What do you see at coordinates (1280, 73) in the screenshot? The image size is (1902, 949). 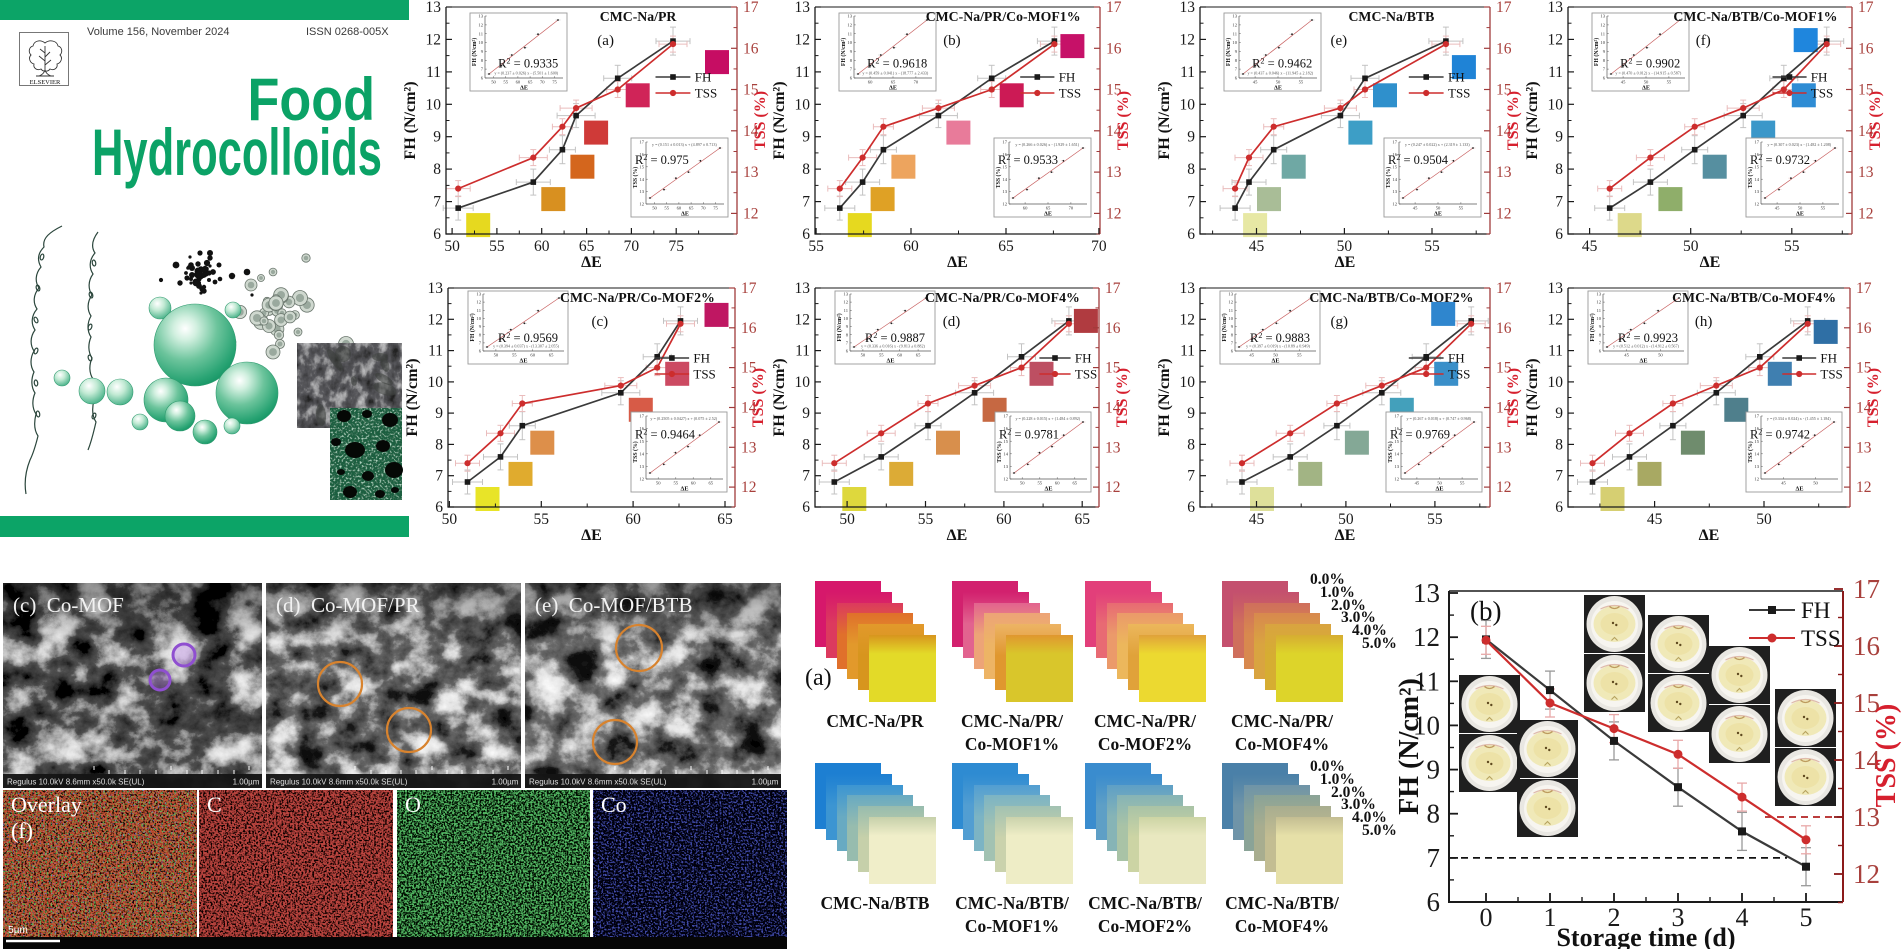 I see `svg-text:y = (0.437 ± 0.046) x - (11.94: y = (0.437 ± 0.046) x - (11.945 ± 2.182)` at bounding box center [1280, 73].